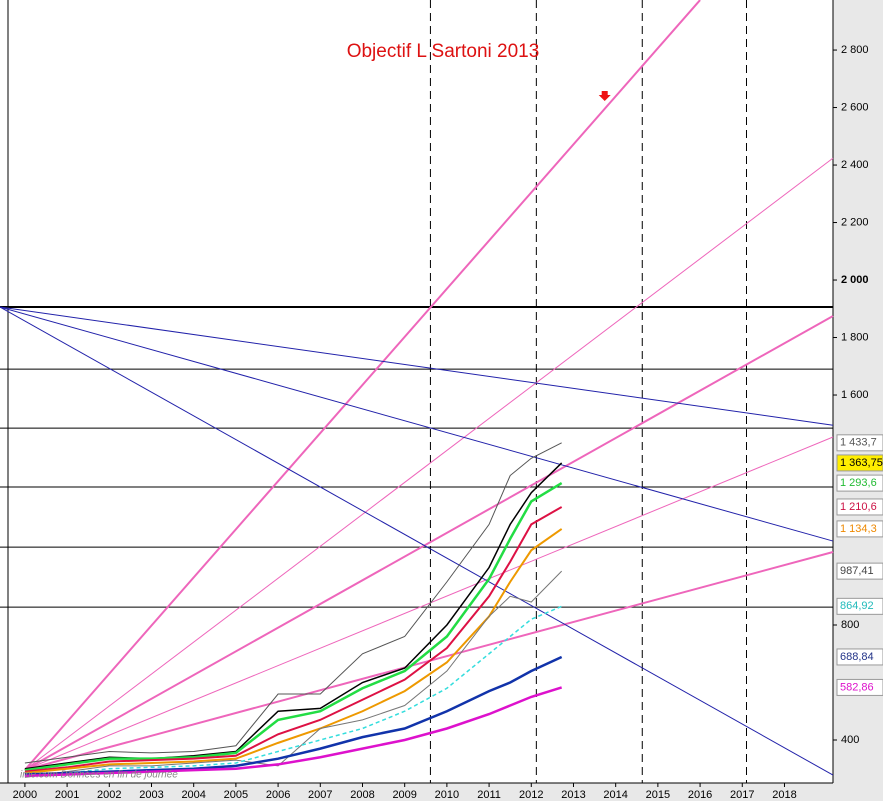 The height and width of the screenshot is (801, 883). What do you see at coordinates (857, 606) in the screenshot?
I see `value-label-text: 864,92` at bounding box center [857, 606].